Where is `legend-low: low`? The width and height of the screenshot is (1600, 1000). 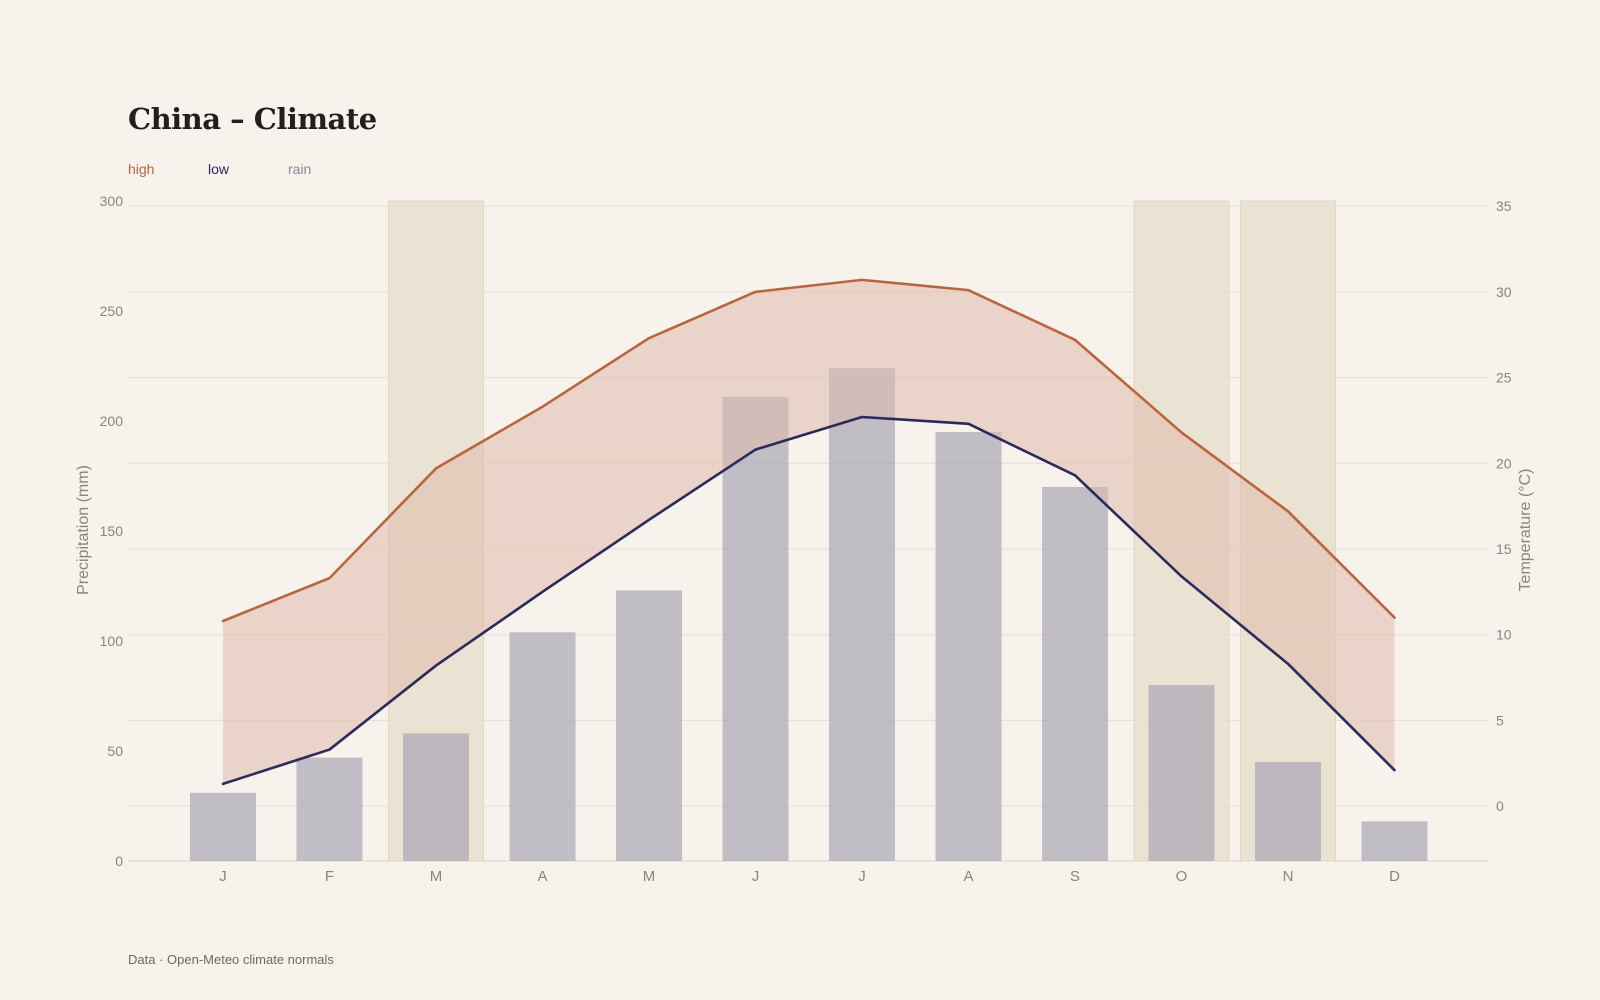 legend-low: low is located at coordinates (219, 169).